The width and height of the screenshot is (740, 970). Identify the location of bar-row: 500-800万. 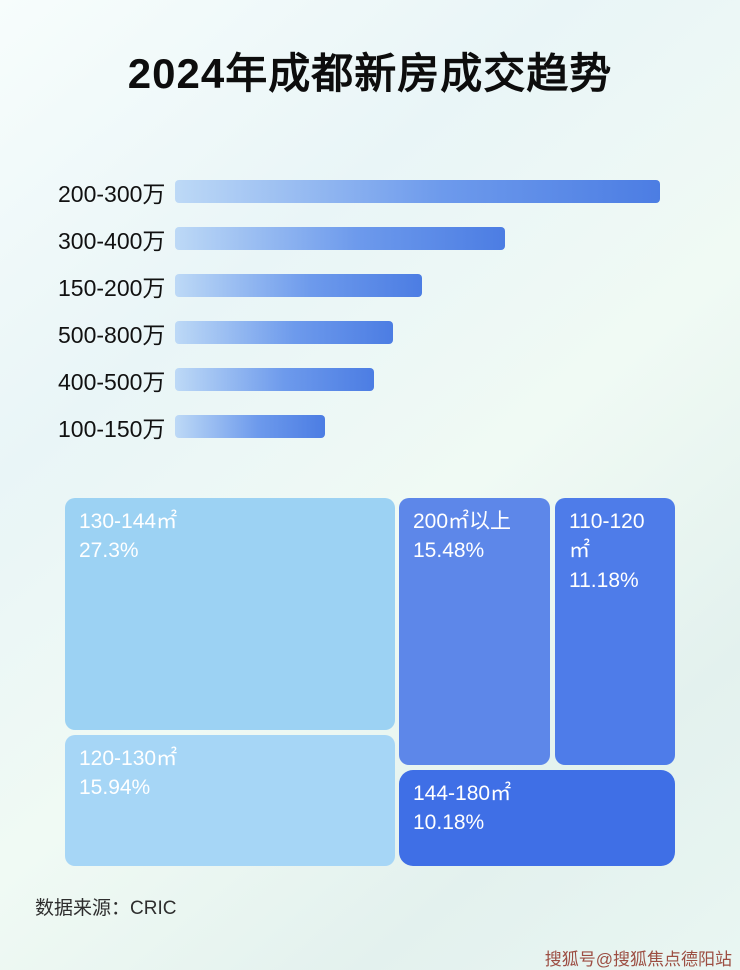
(389, 334).